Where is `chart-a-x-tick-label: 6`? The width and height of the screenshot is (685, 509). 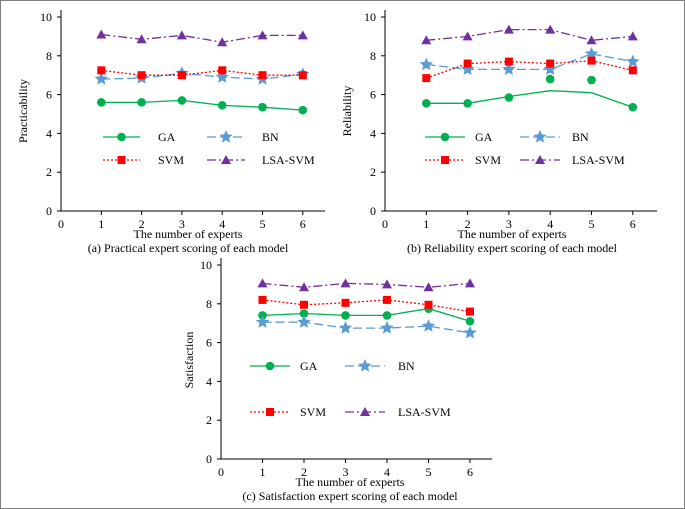
chart-a-x-tick-label: 6 is located at coordinates (303, 224).